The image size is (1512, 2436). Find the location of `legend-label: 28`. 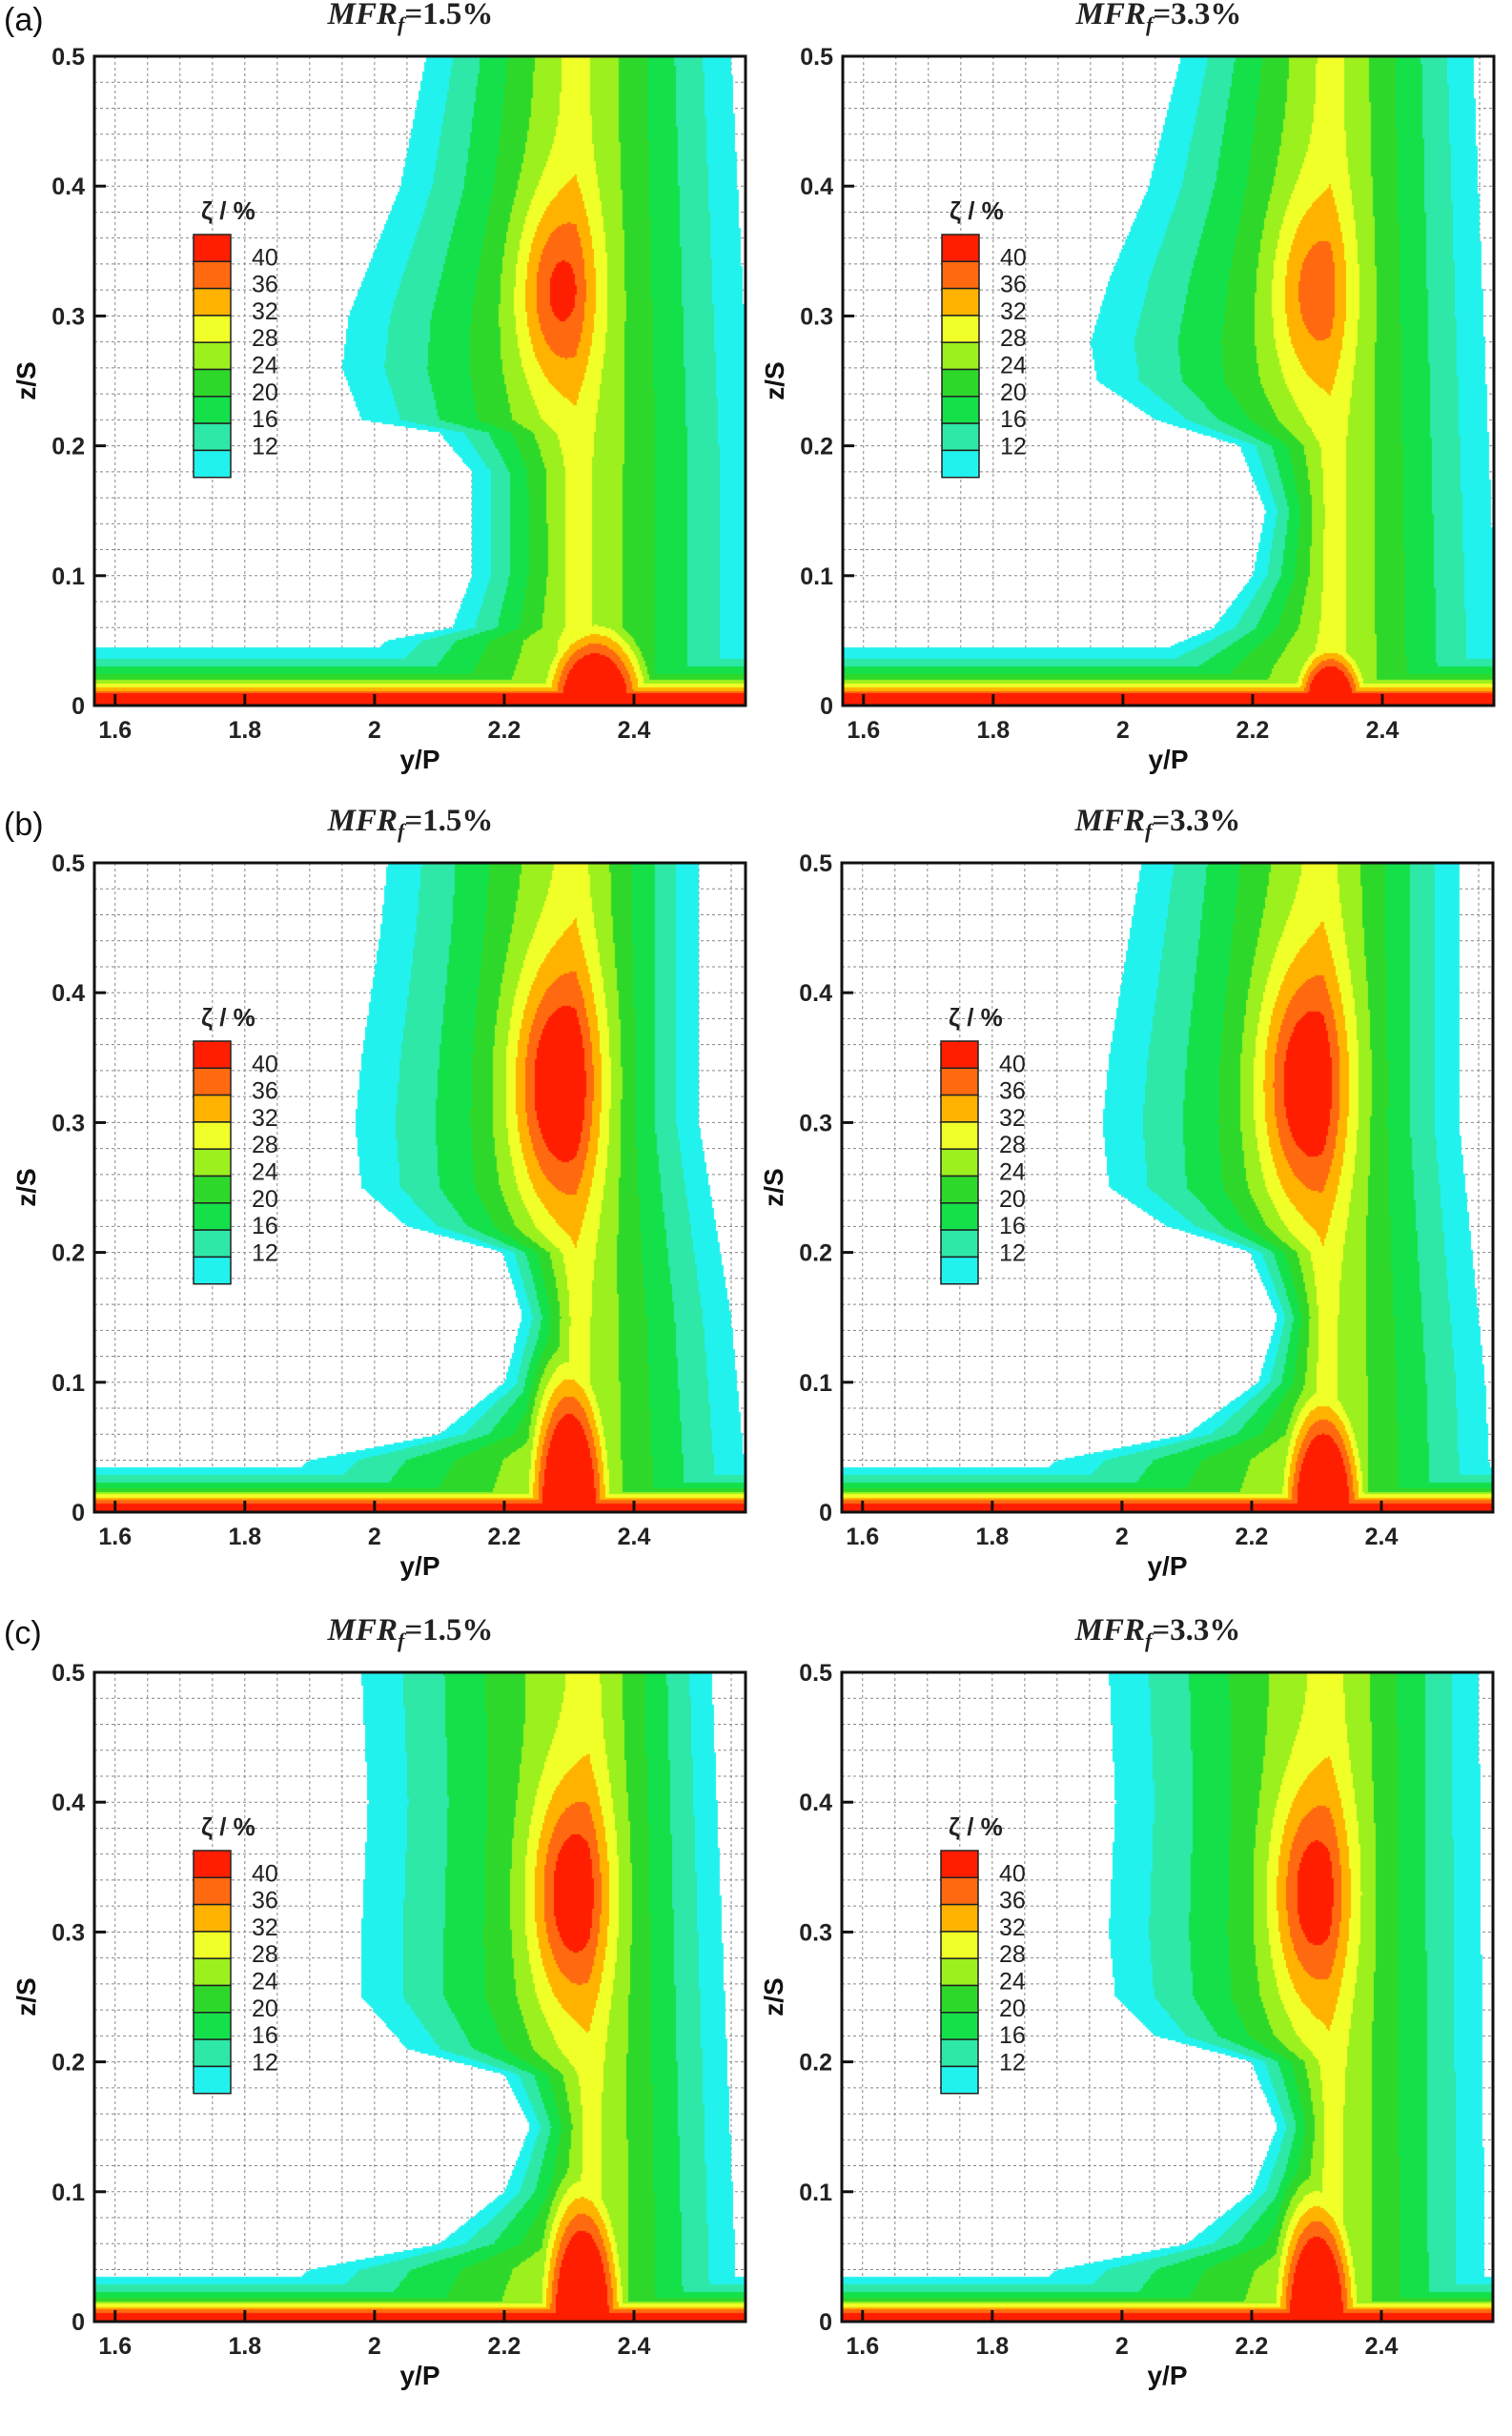

legend-label: 28 is located at coordinates (265, 1955).